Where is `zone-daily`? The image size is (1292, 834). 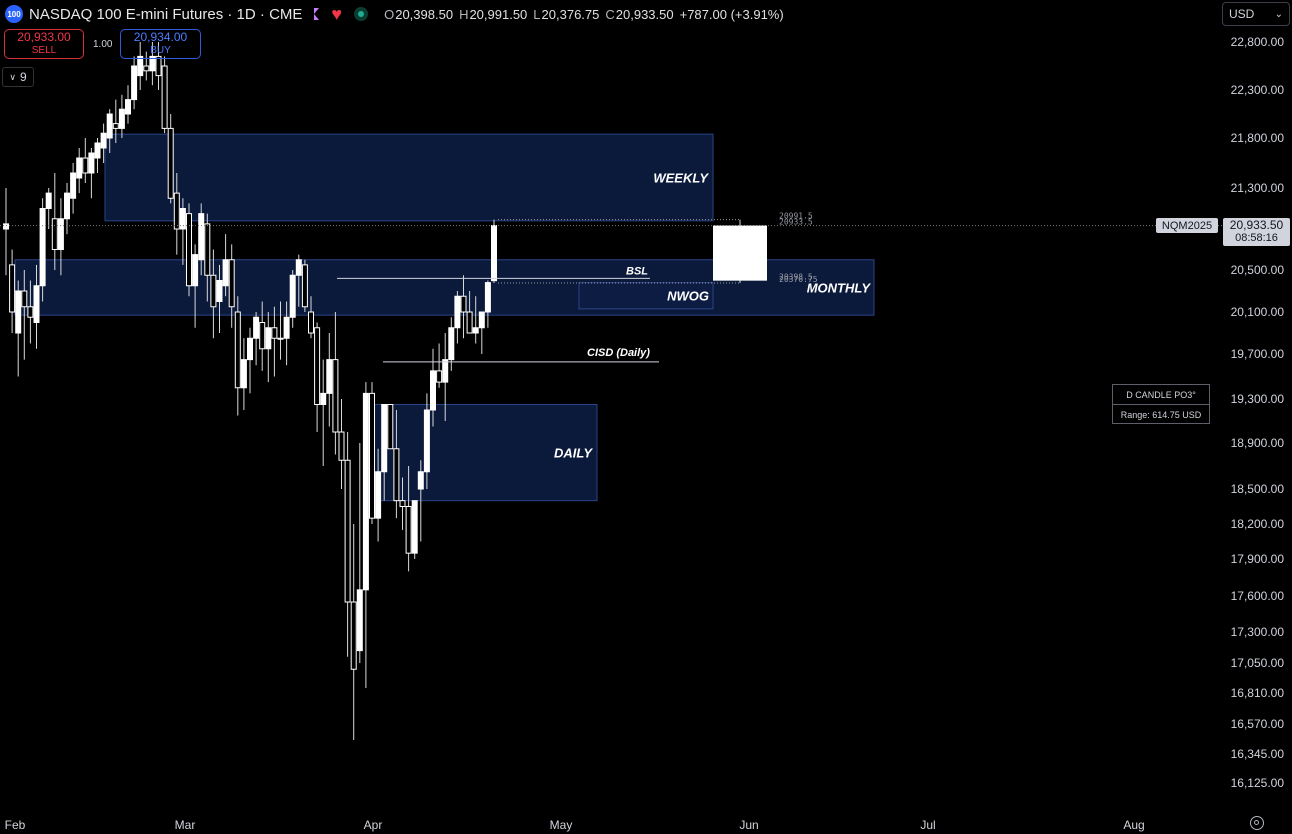 zone-daily is located at coordinates (485, 453).